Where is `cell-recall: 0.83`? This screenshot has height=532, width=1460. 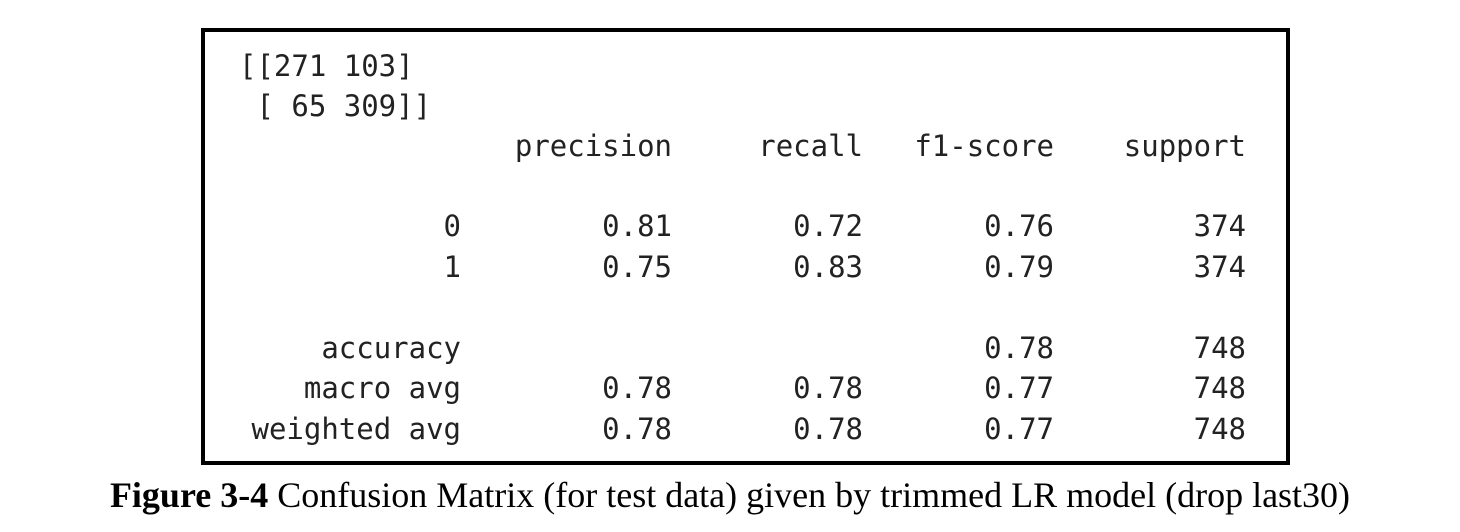
cell-recall: 0.83 is located at coordinates (828, 267).